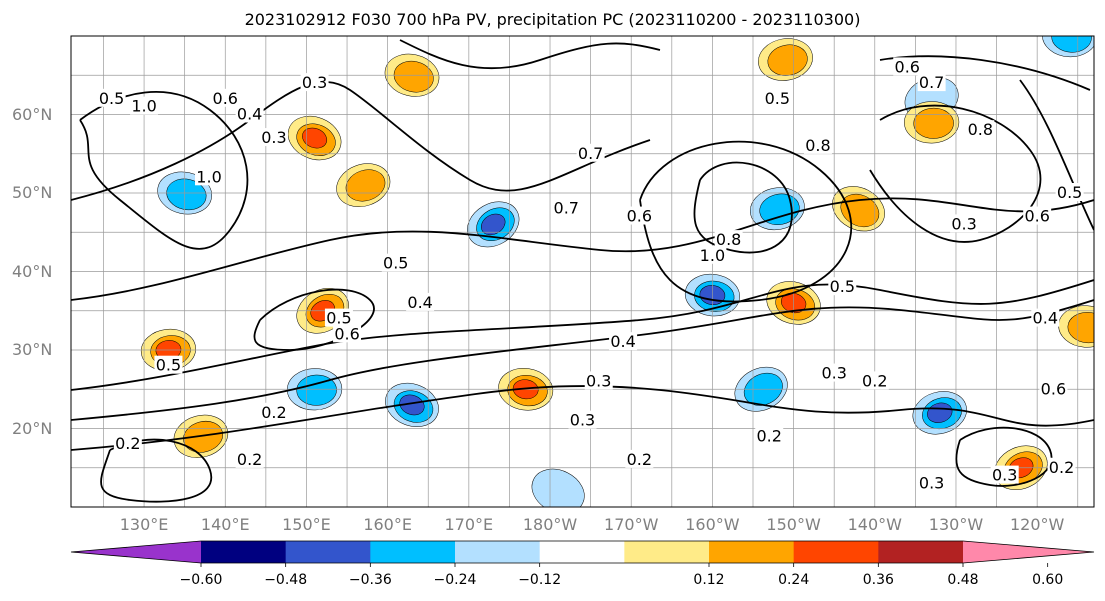 Image resolution: width=1105 pixels, height=601 pixels. I want to click on lon-tick-label: 170°W, so click(631, 524).